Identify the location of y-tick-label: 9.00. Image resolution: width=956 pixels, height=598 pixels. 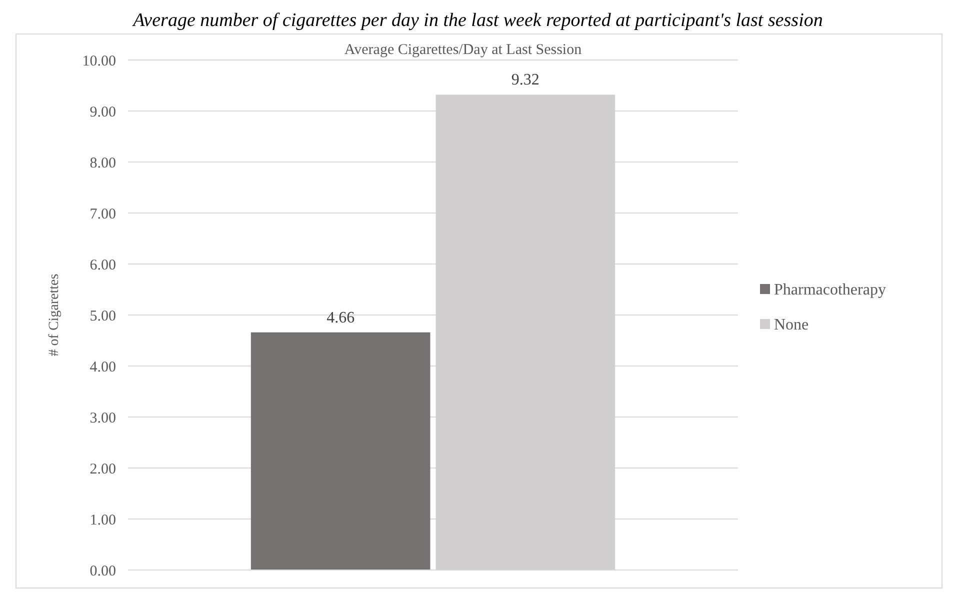
(103, 112).